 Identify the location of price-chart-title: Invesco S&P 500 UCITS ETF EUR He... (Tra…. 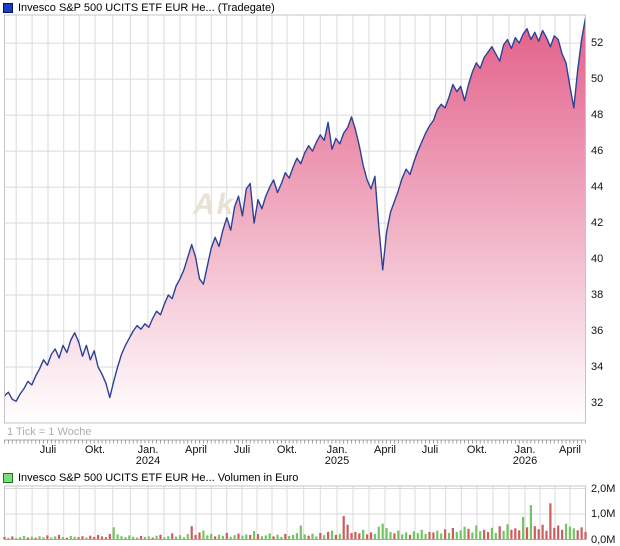
(146, 7).